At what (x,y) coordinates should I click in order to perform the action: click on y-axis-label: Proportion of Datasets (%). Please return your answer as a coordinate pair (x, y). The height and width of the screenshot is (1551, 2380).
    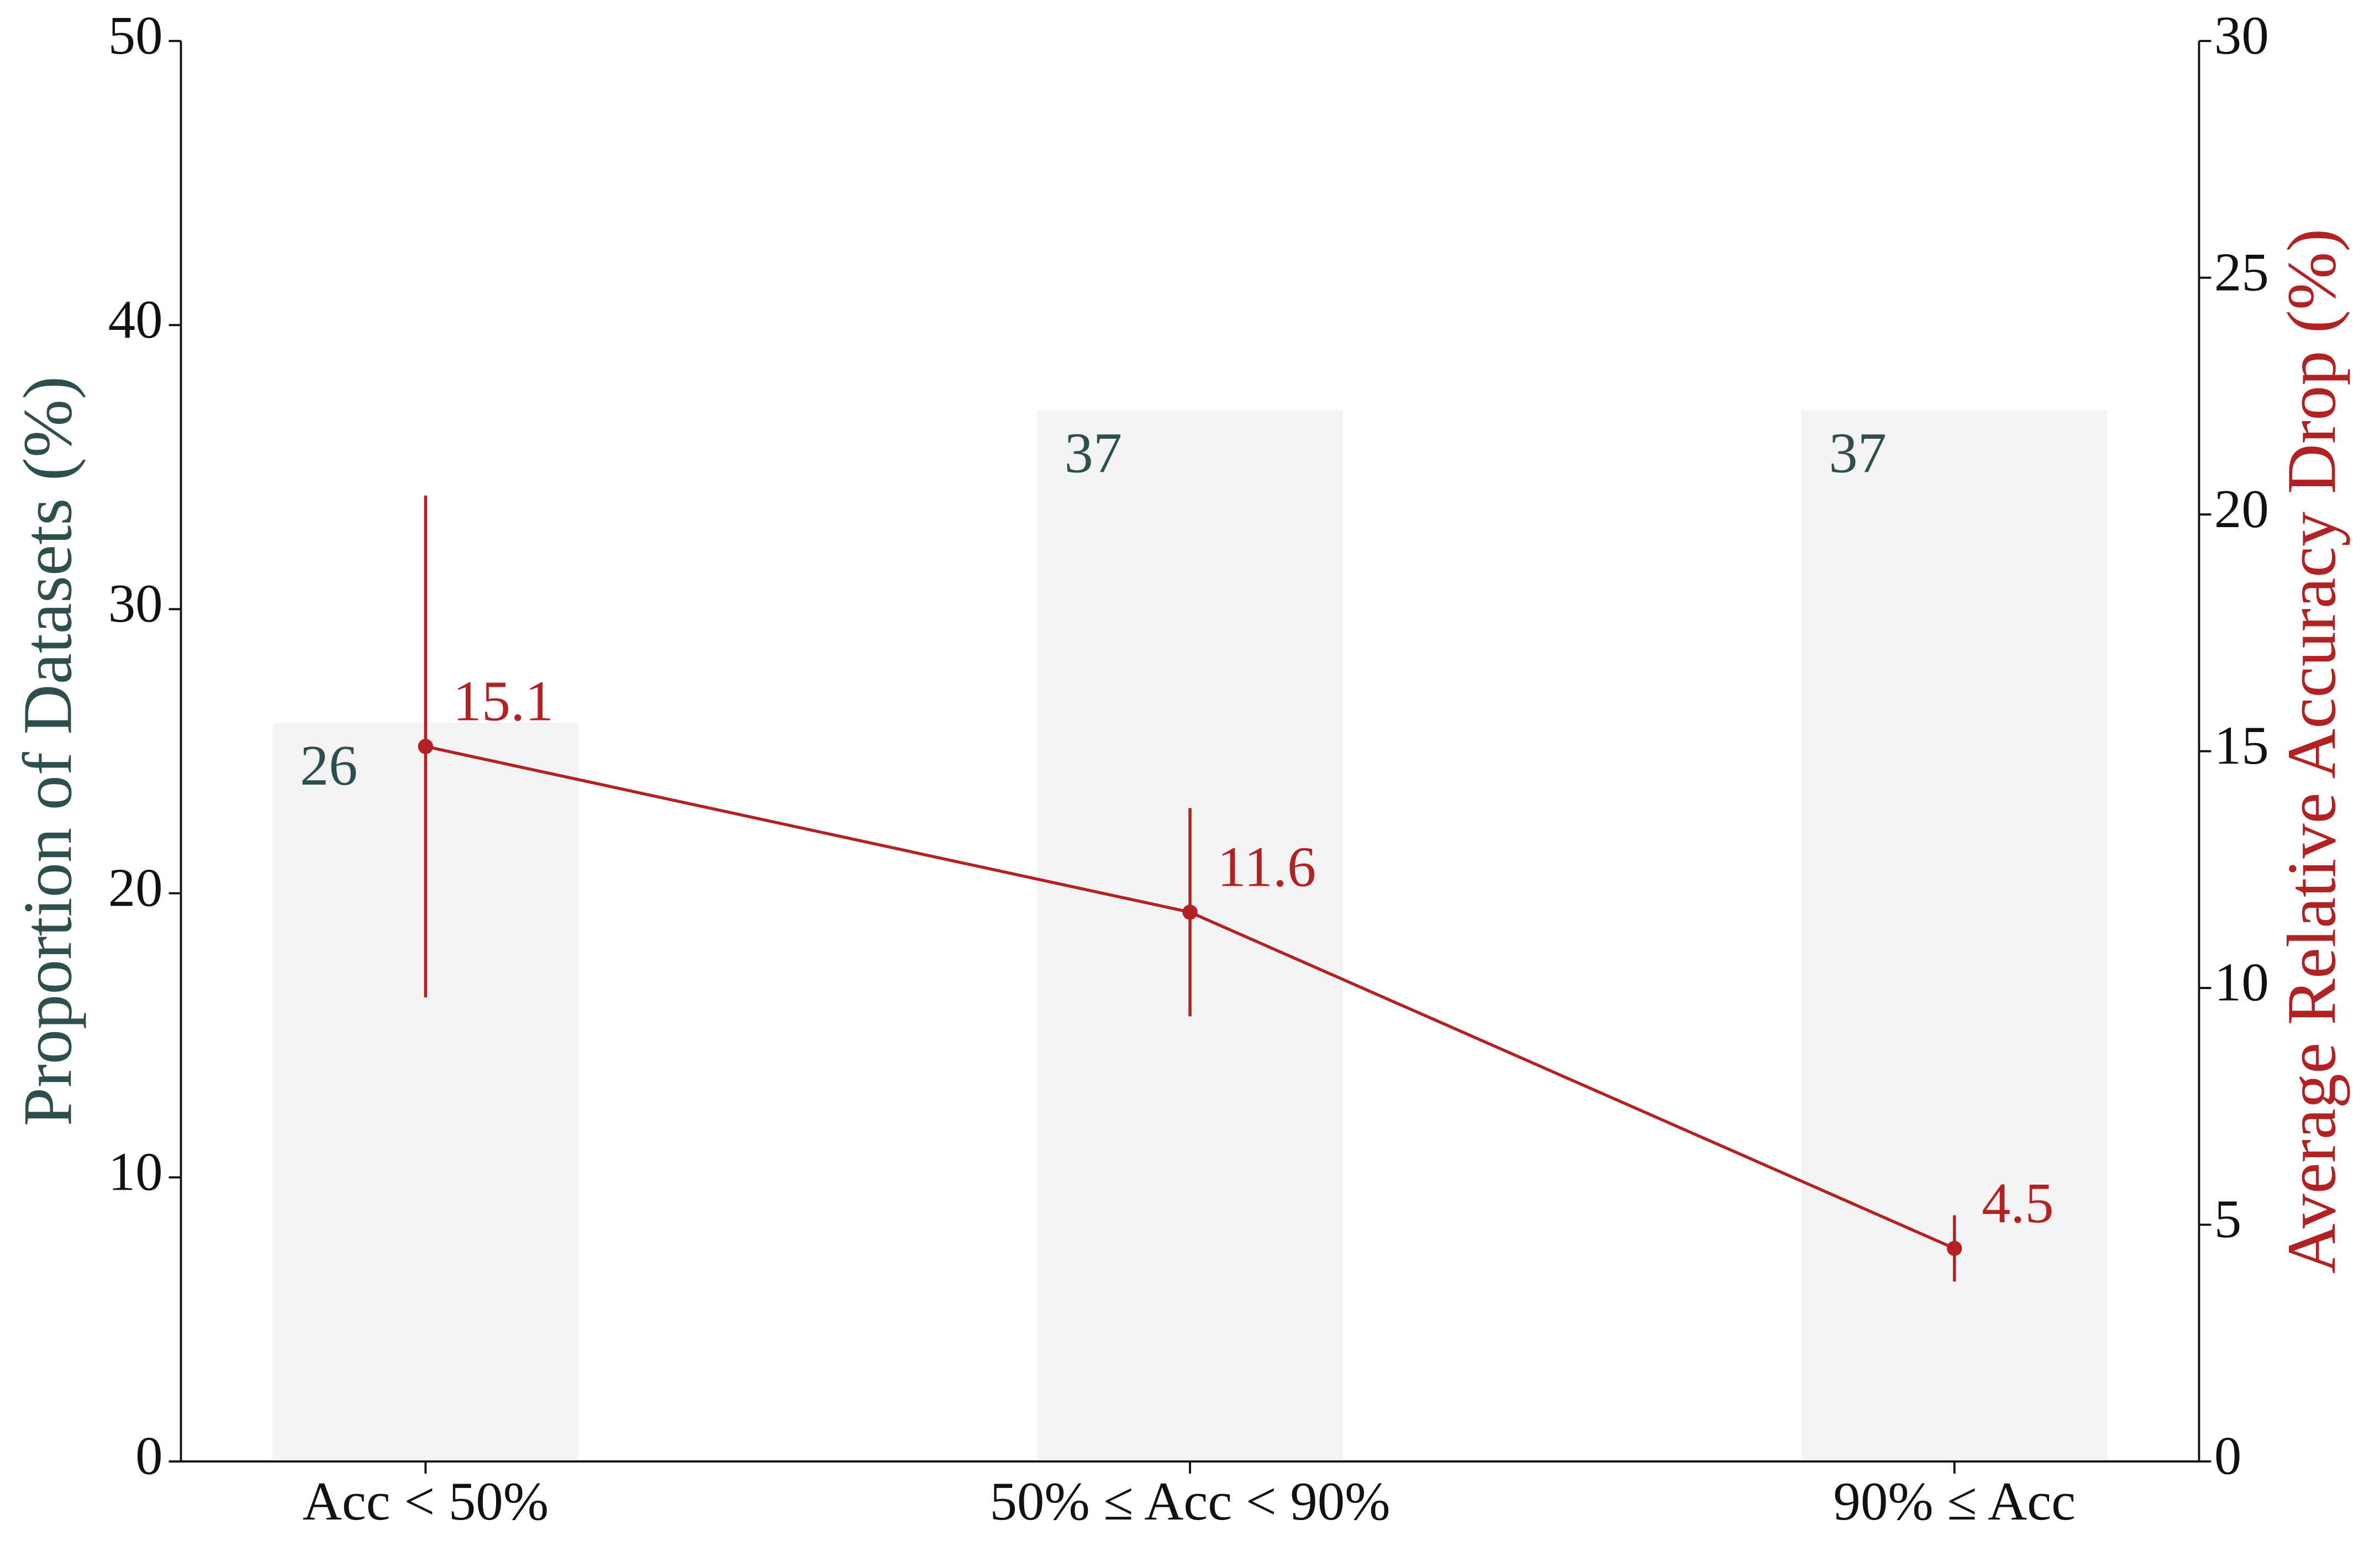
    Looking at the image, I should click on (48, 751).